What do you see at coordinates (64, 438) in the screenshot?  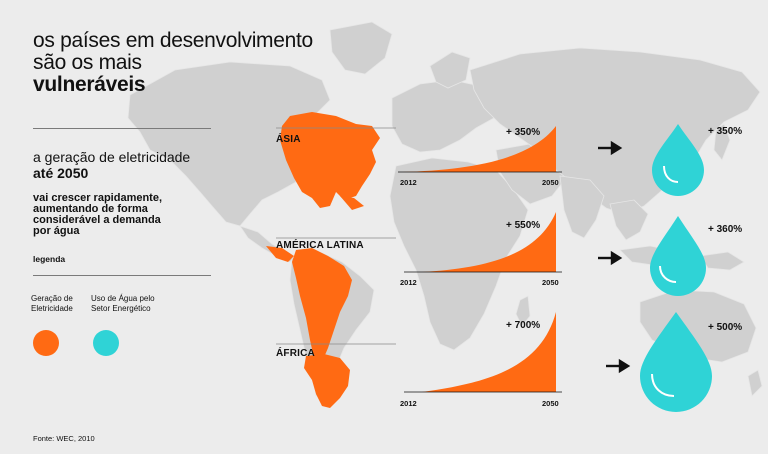 I see `source-note: Fonte: WEC, 2010` at bounding box center [64, 438].